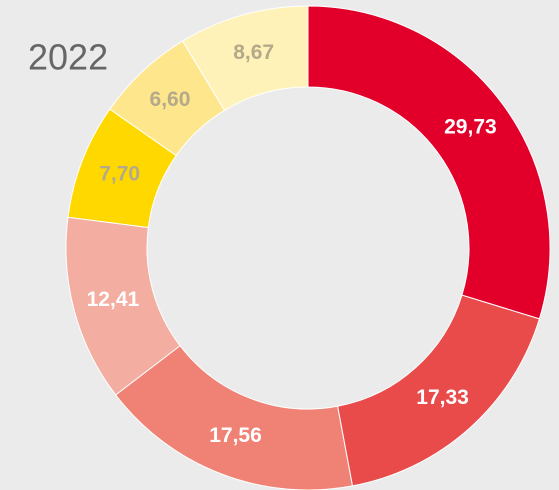  I want to click on data-label: 8,67, so click(253, 52).